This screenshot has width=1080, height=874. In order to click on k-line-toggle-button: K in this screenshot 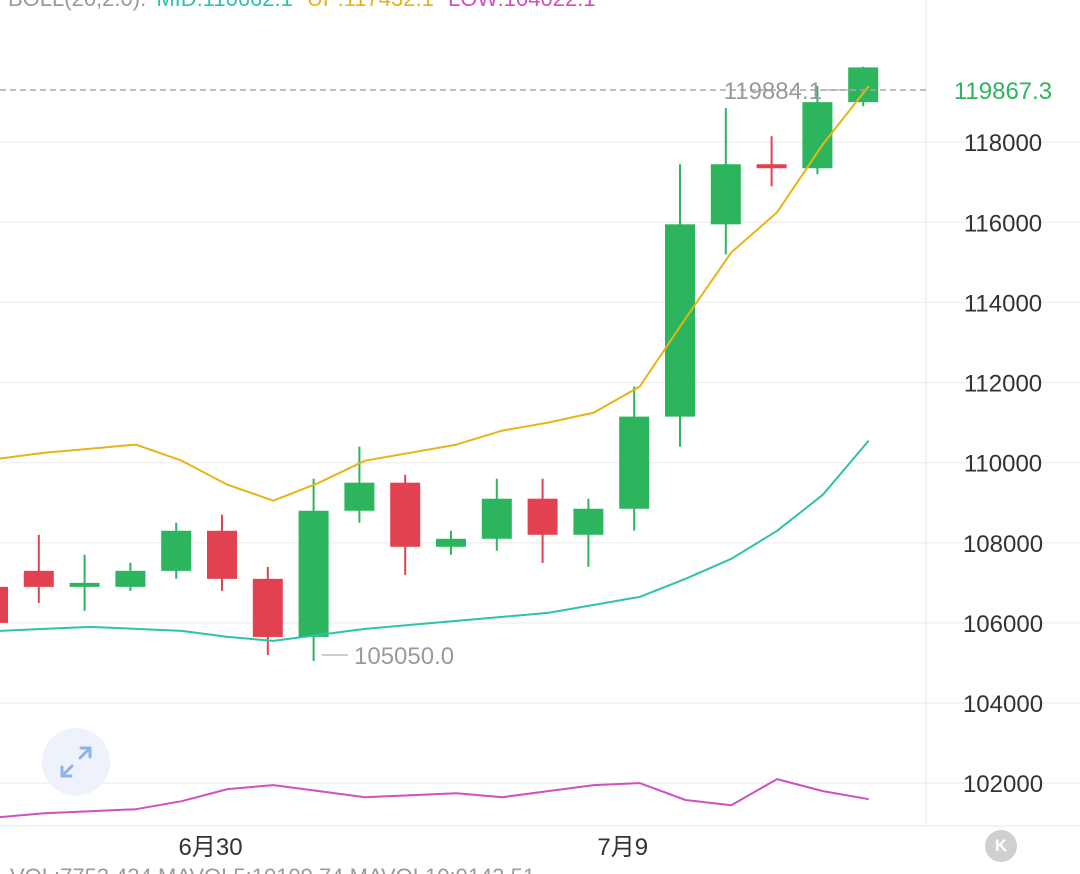, I will do `click(1001, 846)`.